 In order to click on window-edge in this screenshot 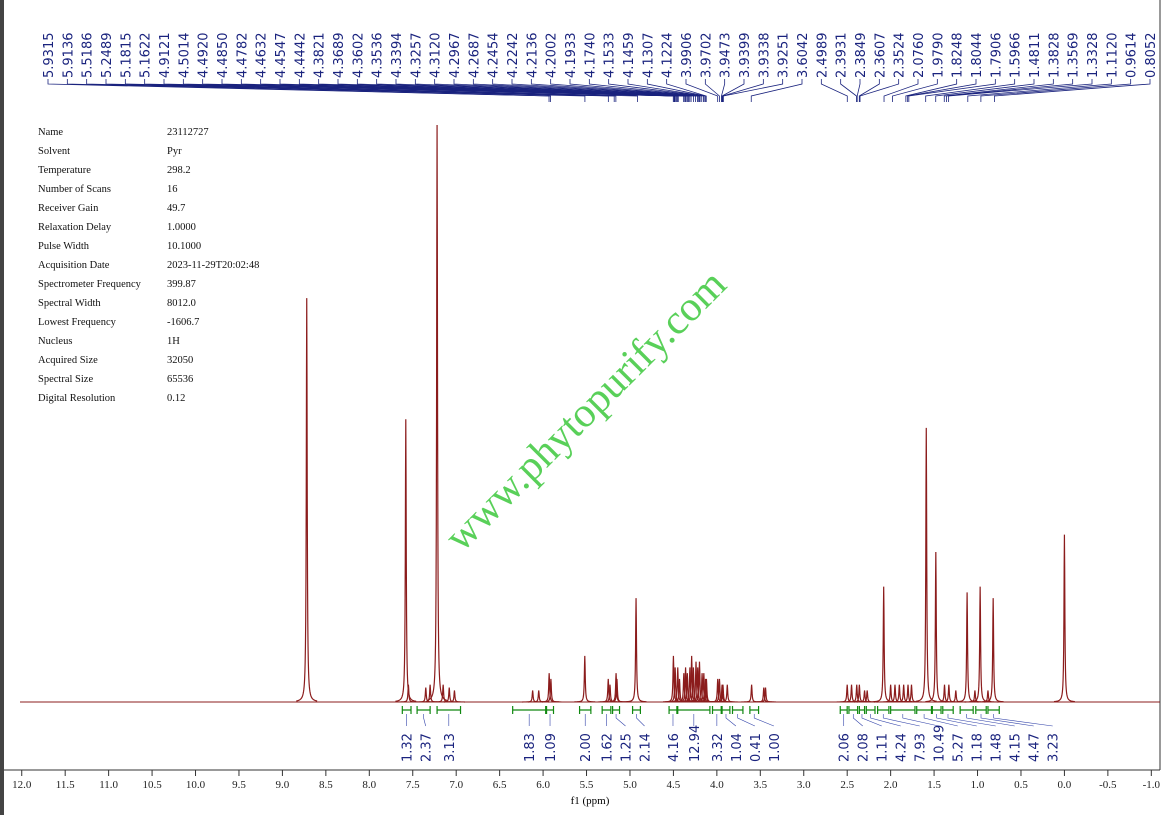, I will do `click(2, 407)`.